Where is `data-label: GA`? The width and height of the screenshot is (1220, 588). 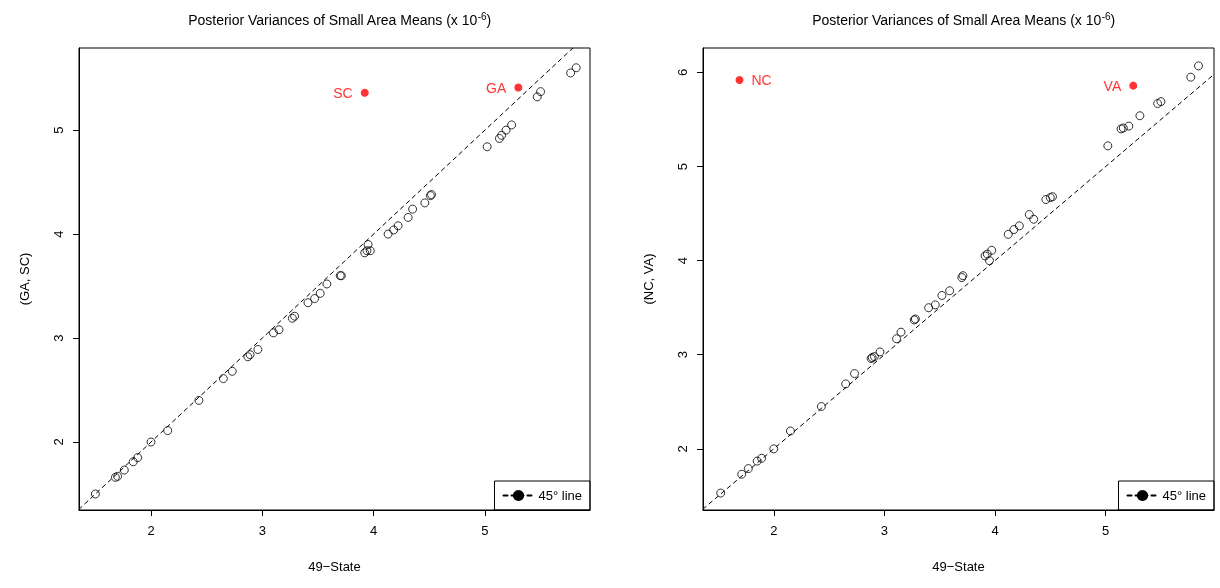
data-label: GA is located at coordinates (496, 87).